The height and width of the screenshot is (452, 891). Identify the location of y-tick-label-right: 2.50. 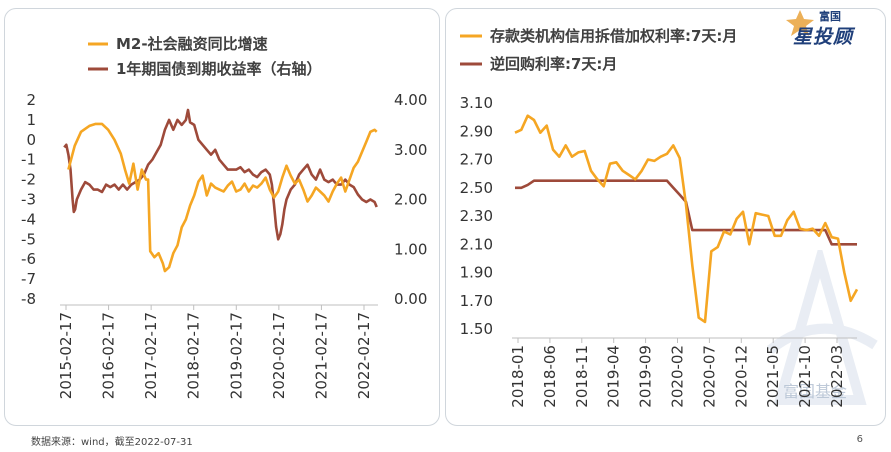
(476, 188).